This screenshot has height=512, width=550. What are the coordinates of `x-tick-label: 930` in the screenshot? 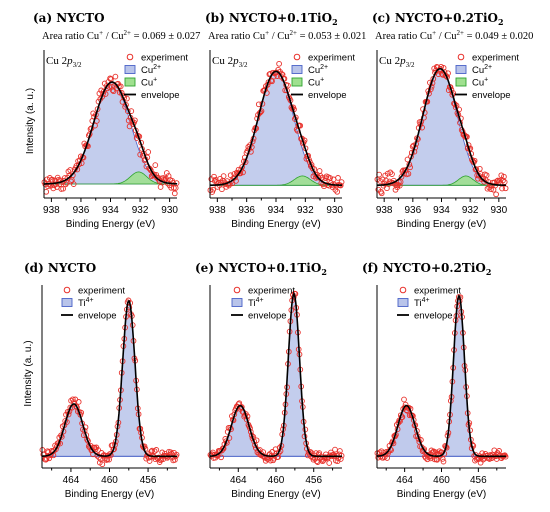 It's located at (498, 210).